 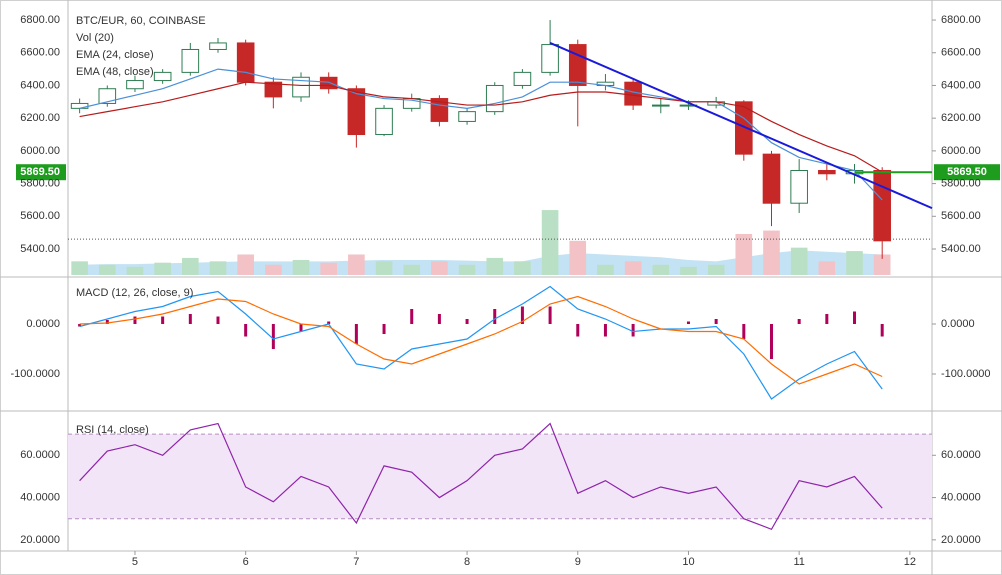 What do you see at coordinates (958, 324) in the screenshot?
I see `y-tick-label: 0.0000` at bounding box center [958, 324].